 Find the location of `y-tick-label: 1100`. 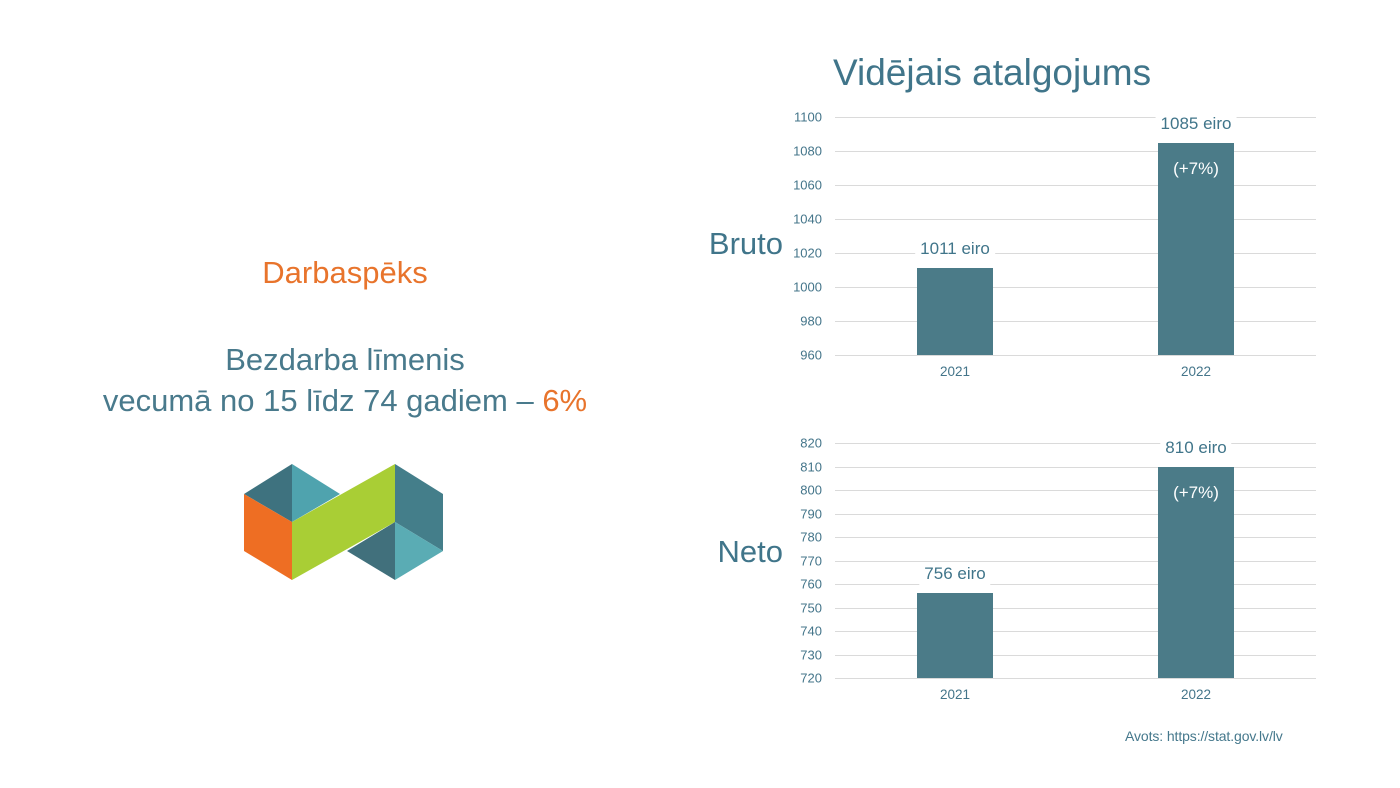

y-tick-label: 1100 is located at coordinates (808, 117).